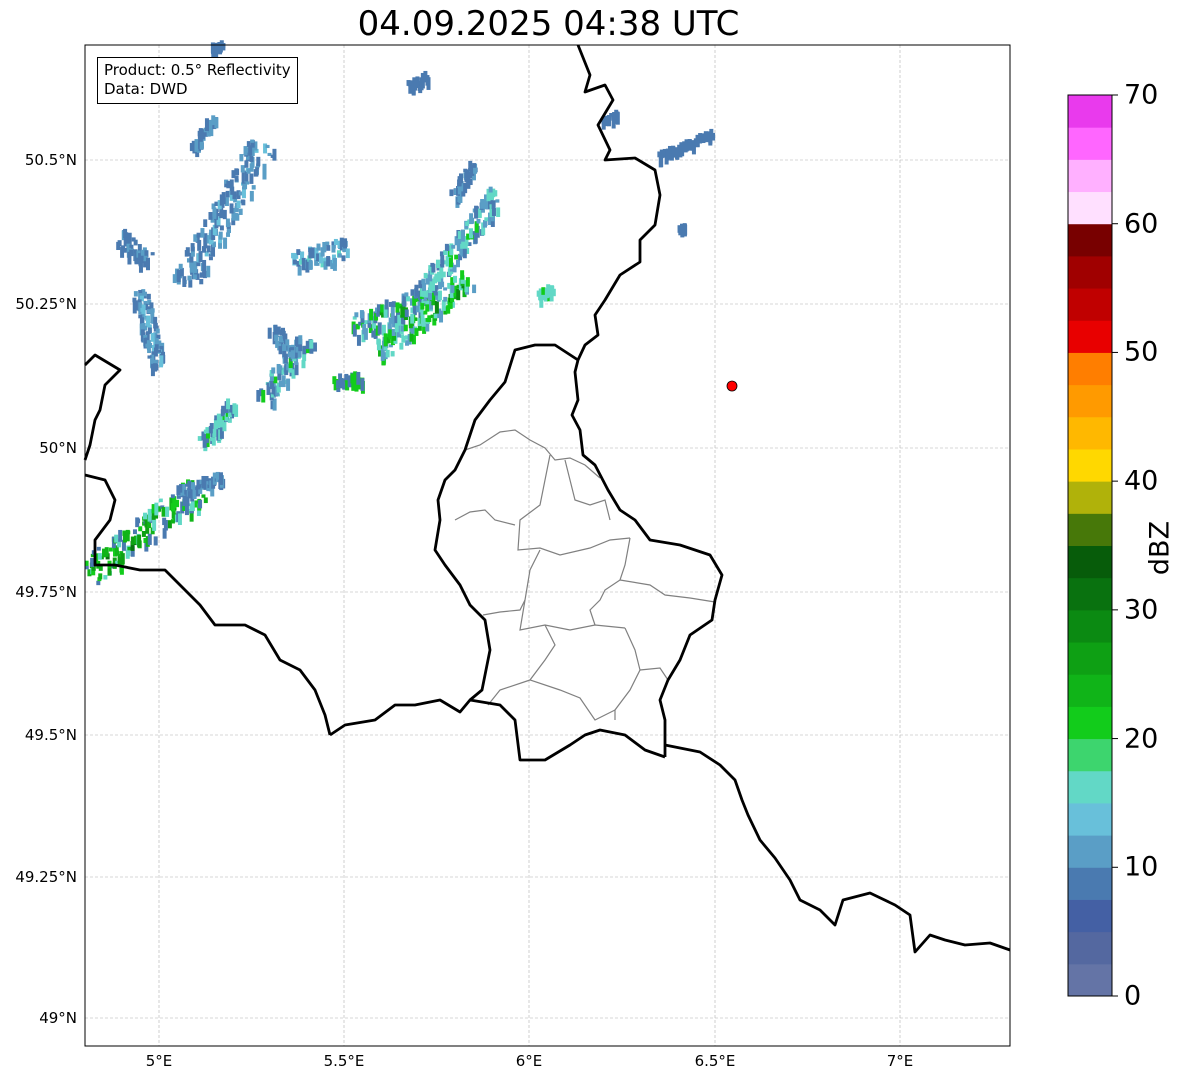 The height and width of the screenshot is (1081, 1202). I want to click on luxembourg-canton-borders, so click(585, 575).